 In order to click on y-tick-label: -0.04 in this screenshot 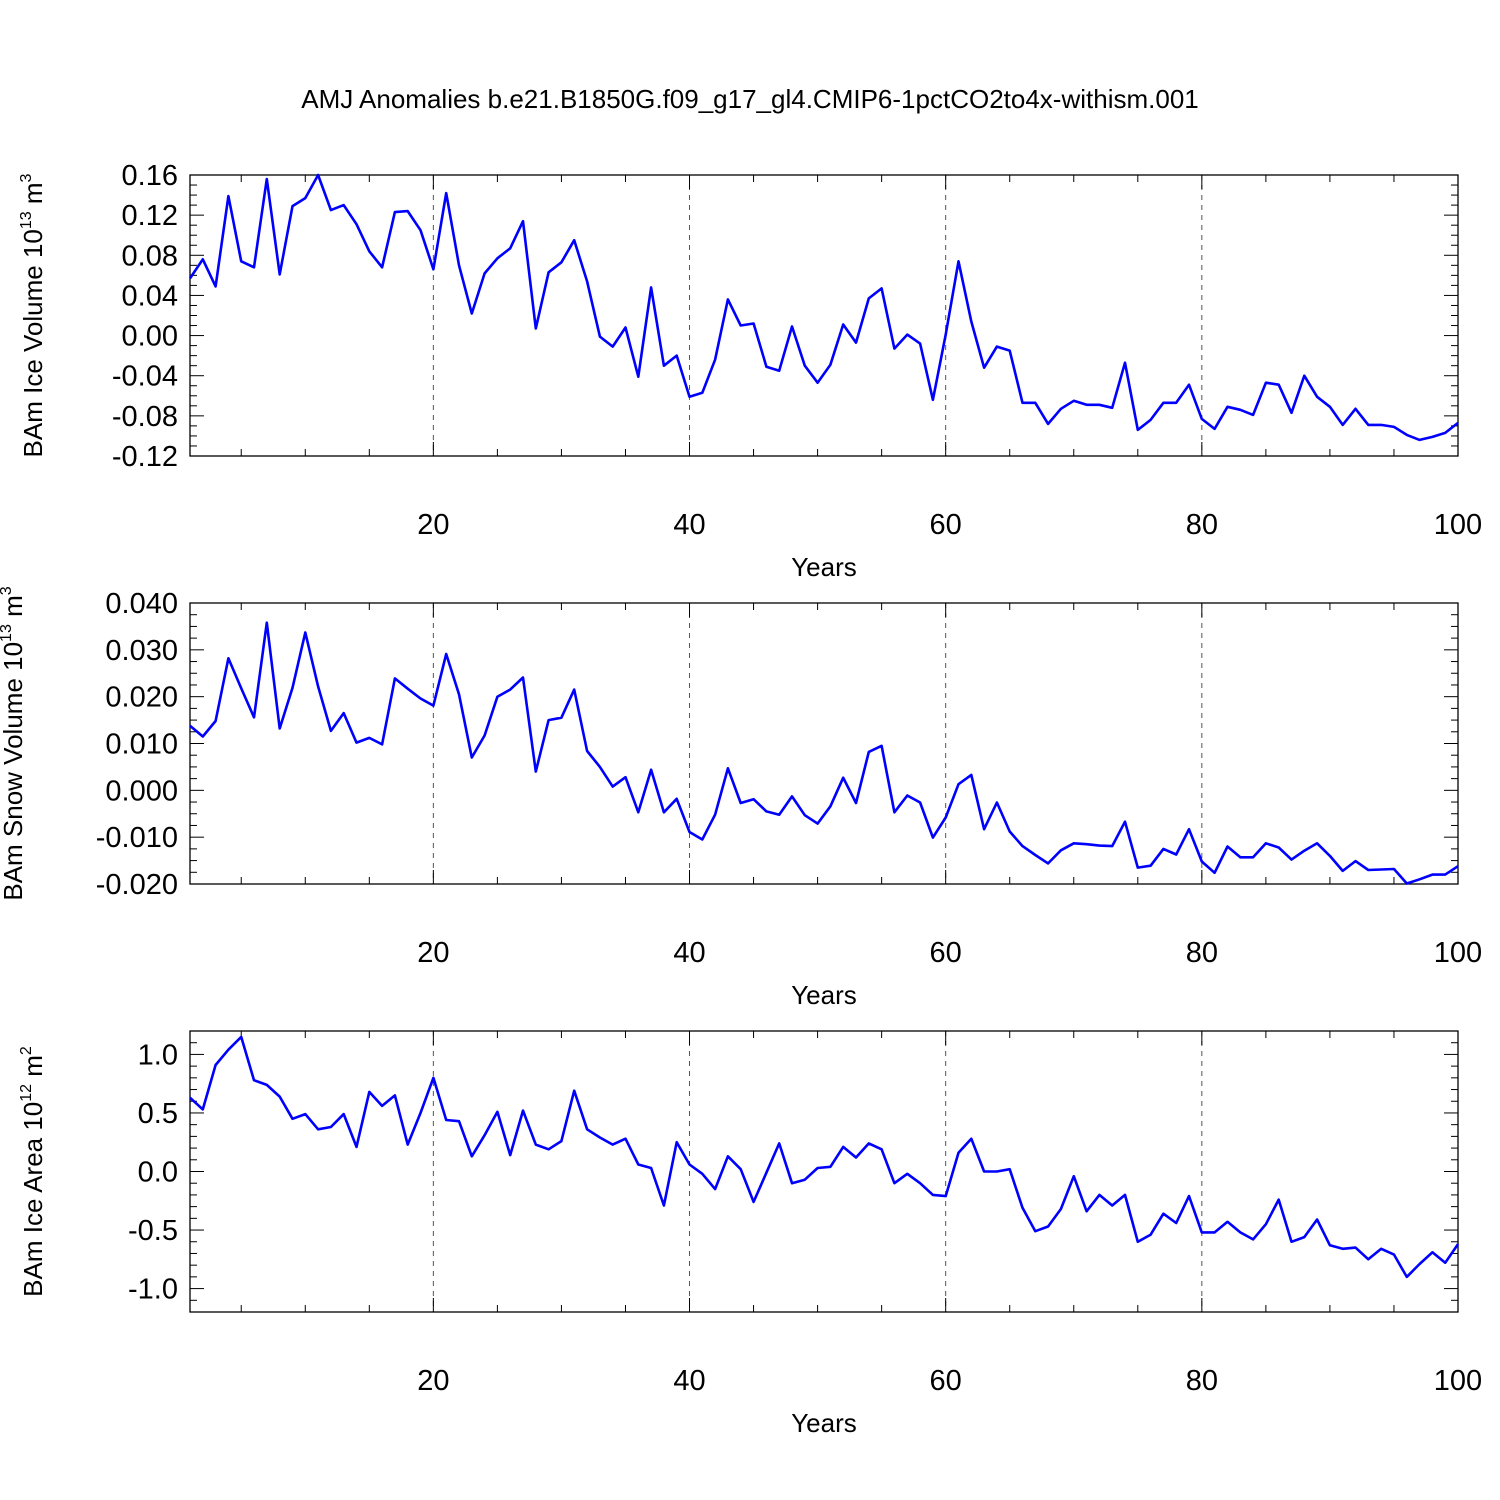, I will do `click(145, 377)`.